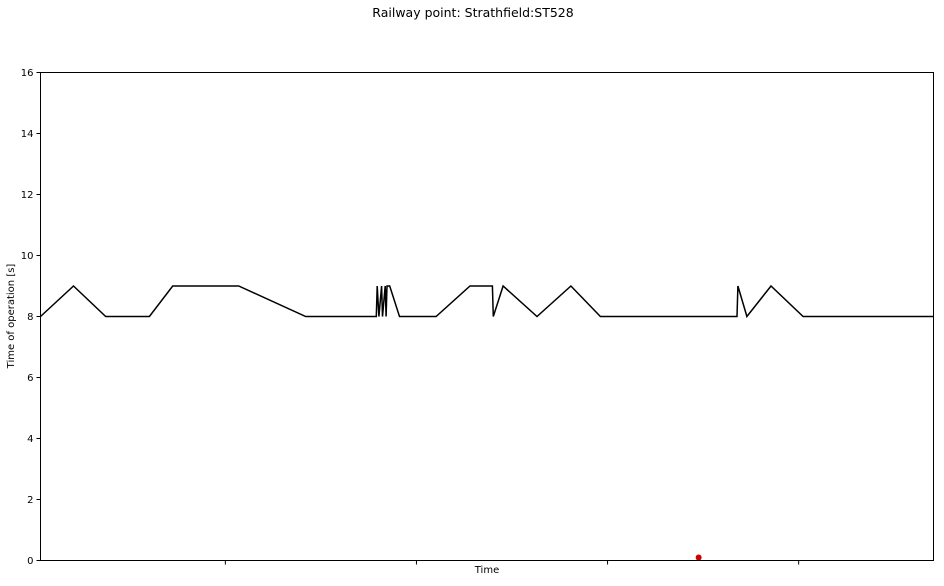 The height and width of the screenshot is (586, 944). Describe the element at coordinates (486, 301) in the screenshot. I see `series-line` at that location.